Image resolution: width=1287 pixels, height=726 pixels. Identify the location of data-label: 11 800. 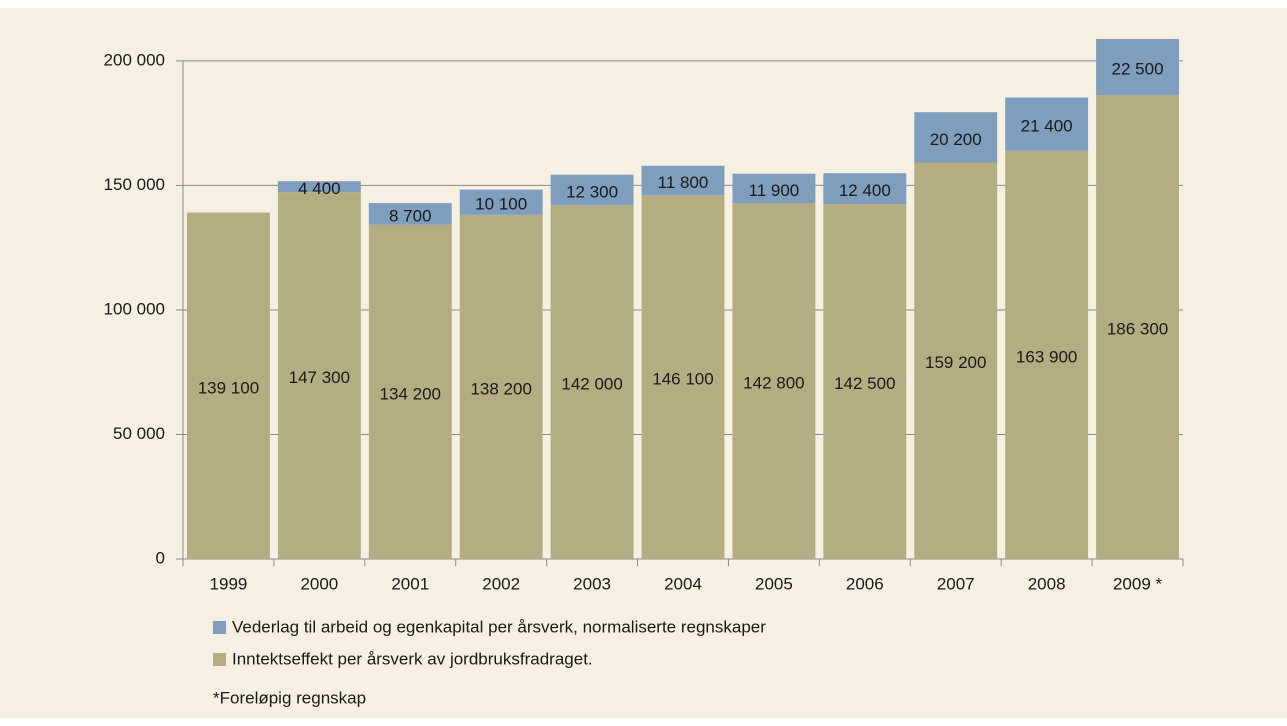
(683, 182).